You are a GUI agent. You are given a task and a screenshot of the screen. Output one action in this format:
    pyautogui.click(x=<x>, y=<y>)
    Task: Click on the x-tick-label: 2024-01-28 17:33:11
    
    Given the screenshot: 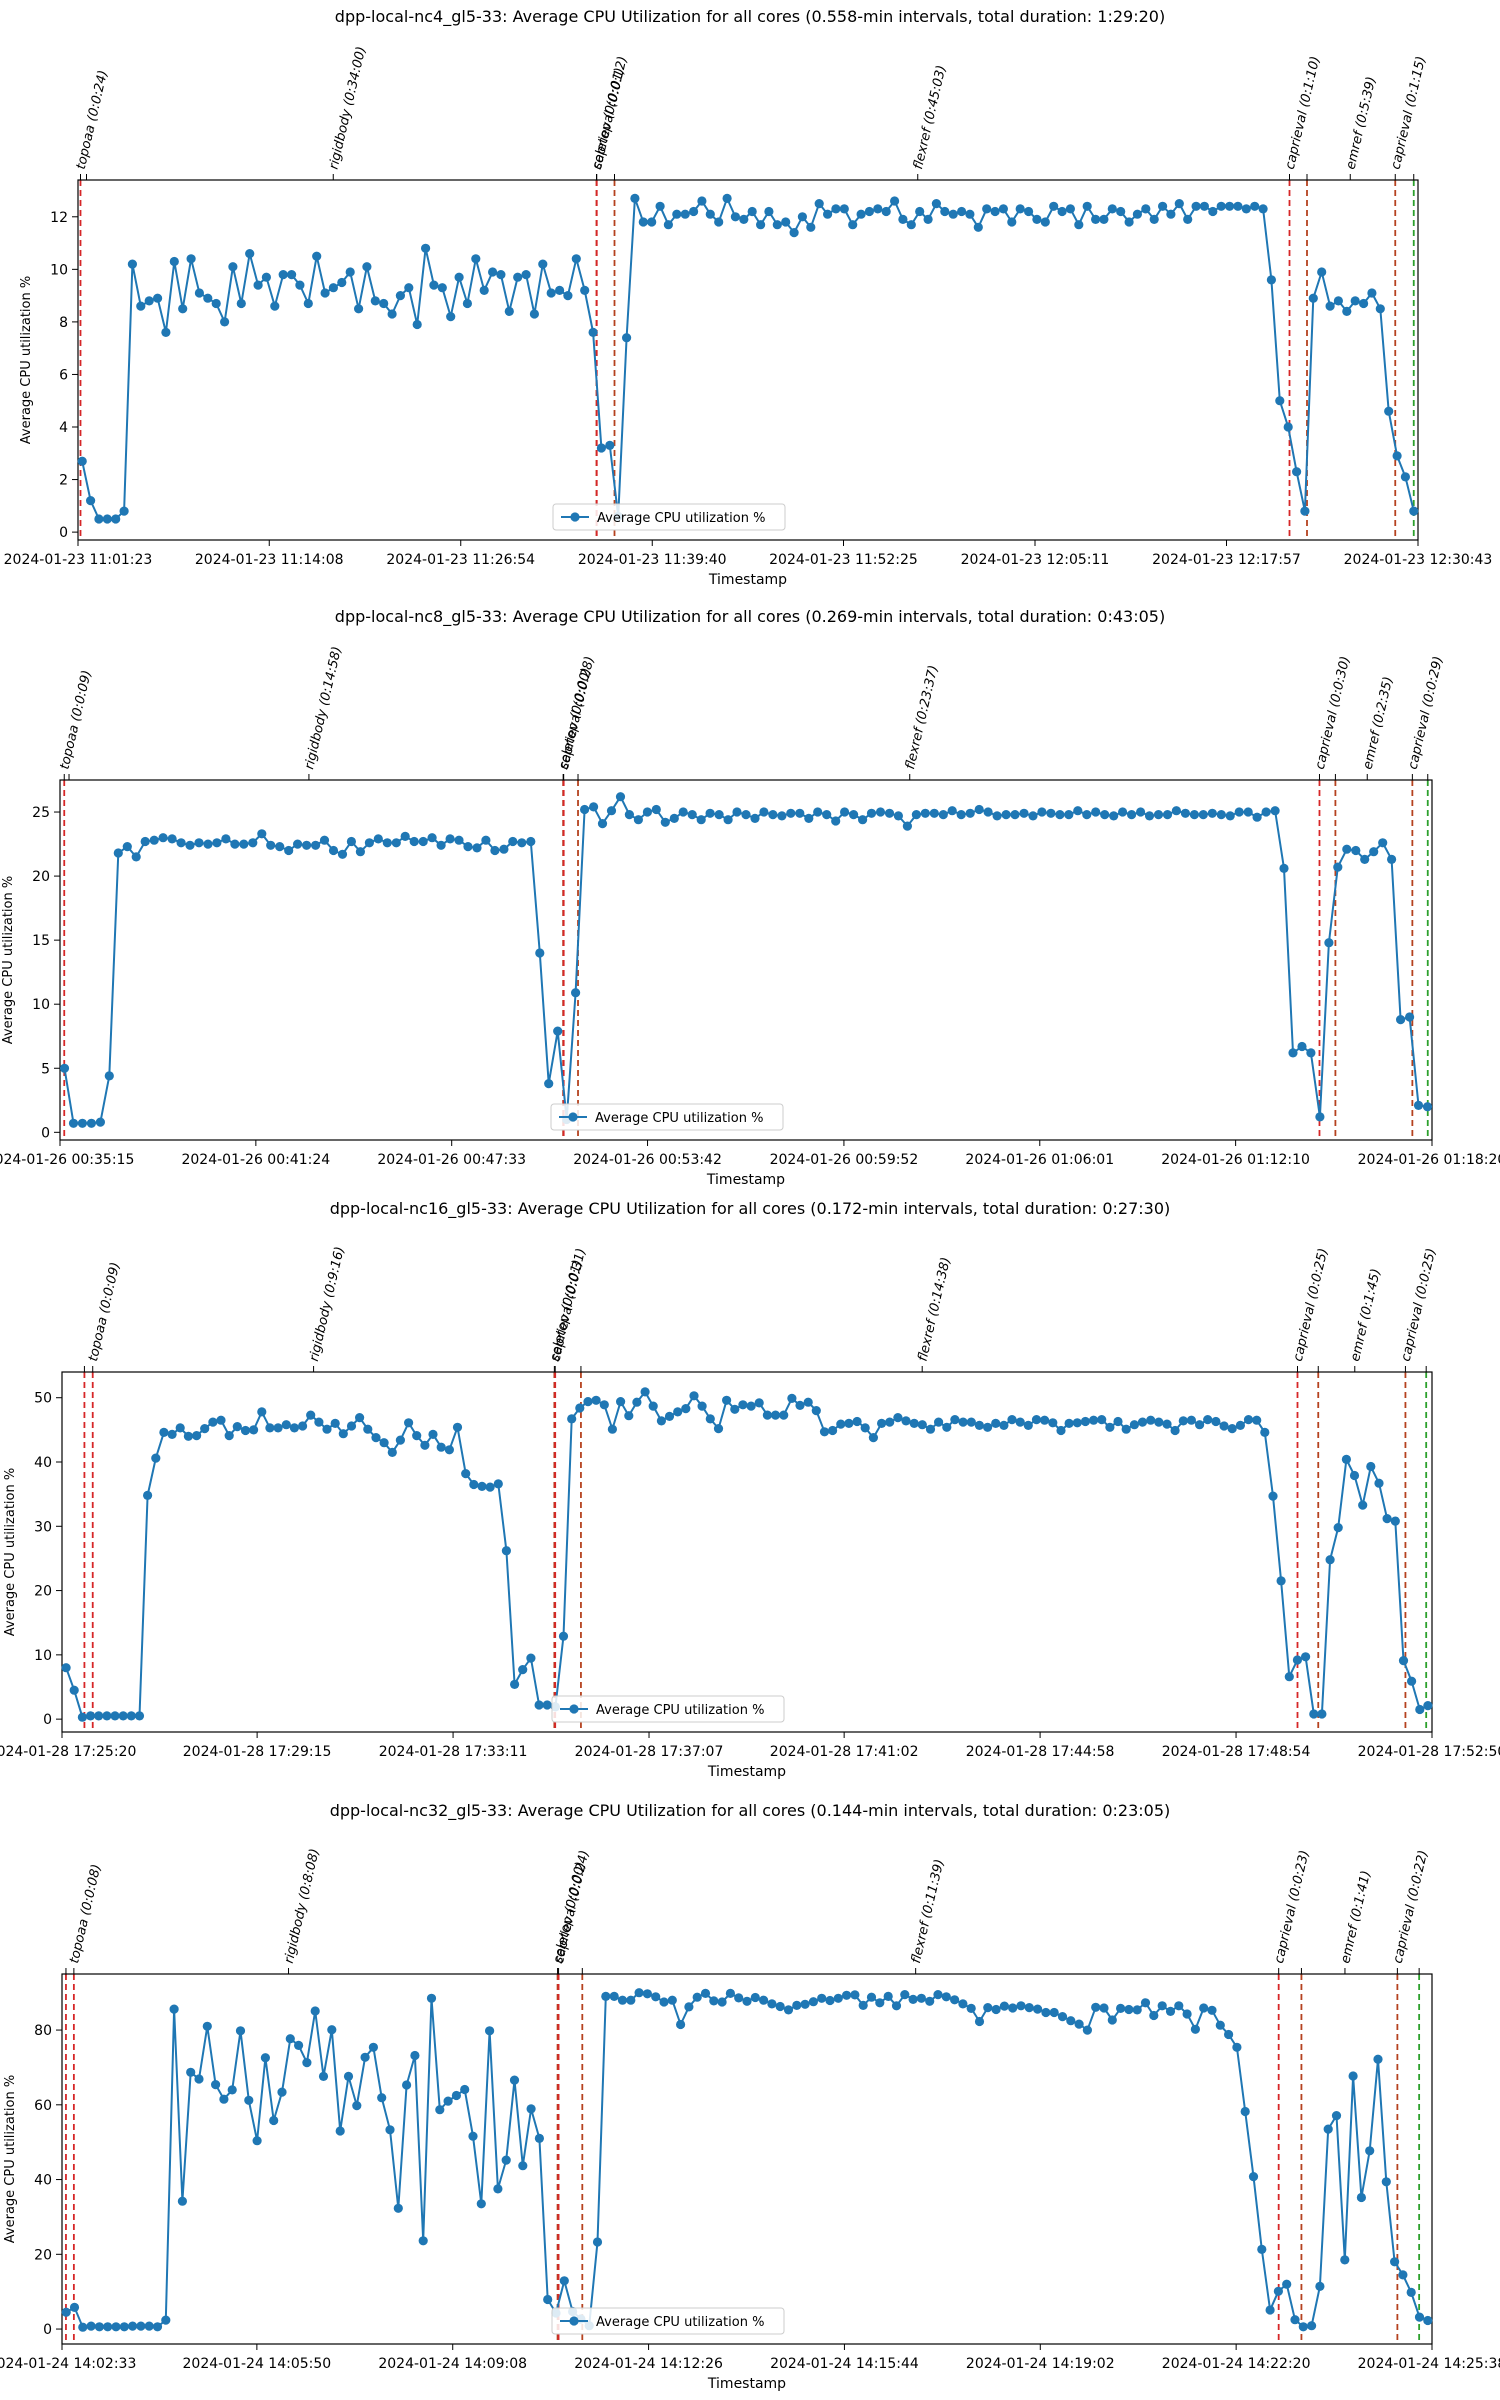 What is the action you would take?
    pyautogui.click(x=453, y=1752)
    